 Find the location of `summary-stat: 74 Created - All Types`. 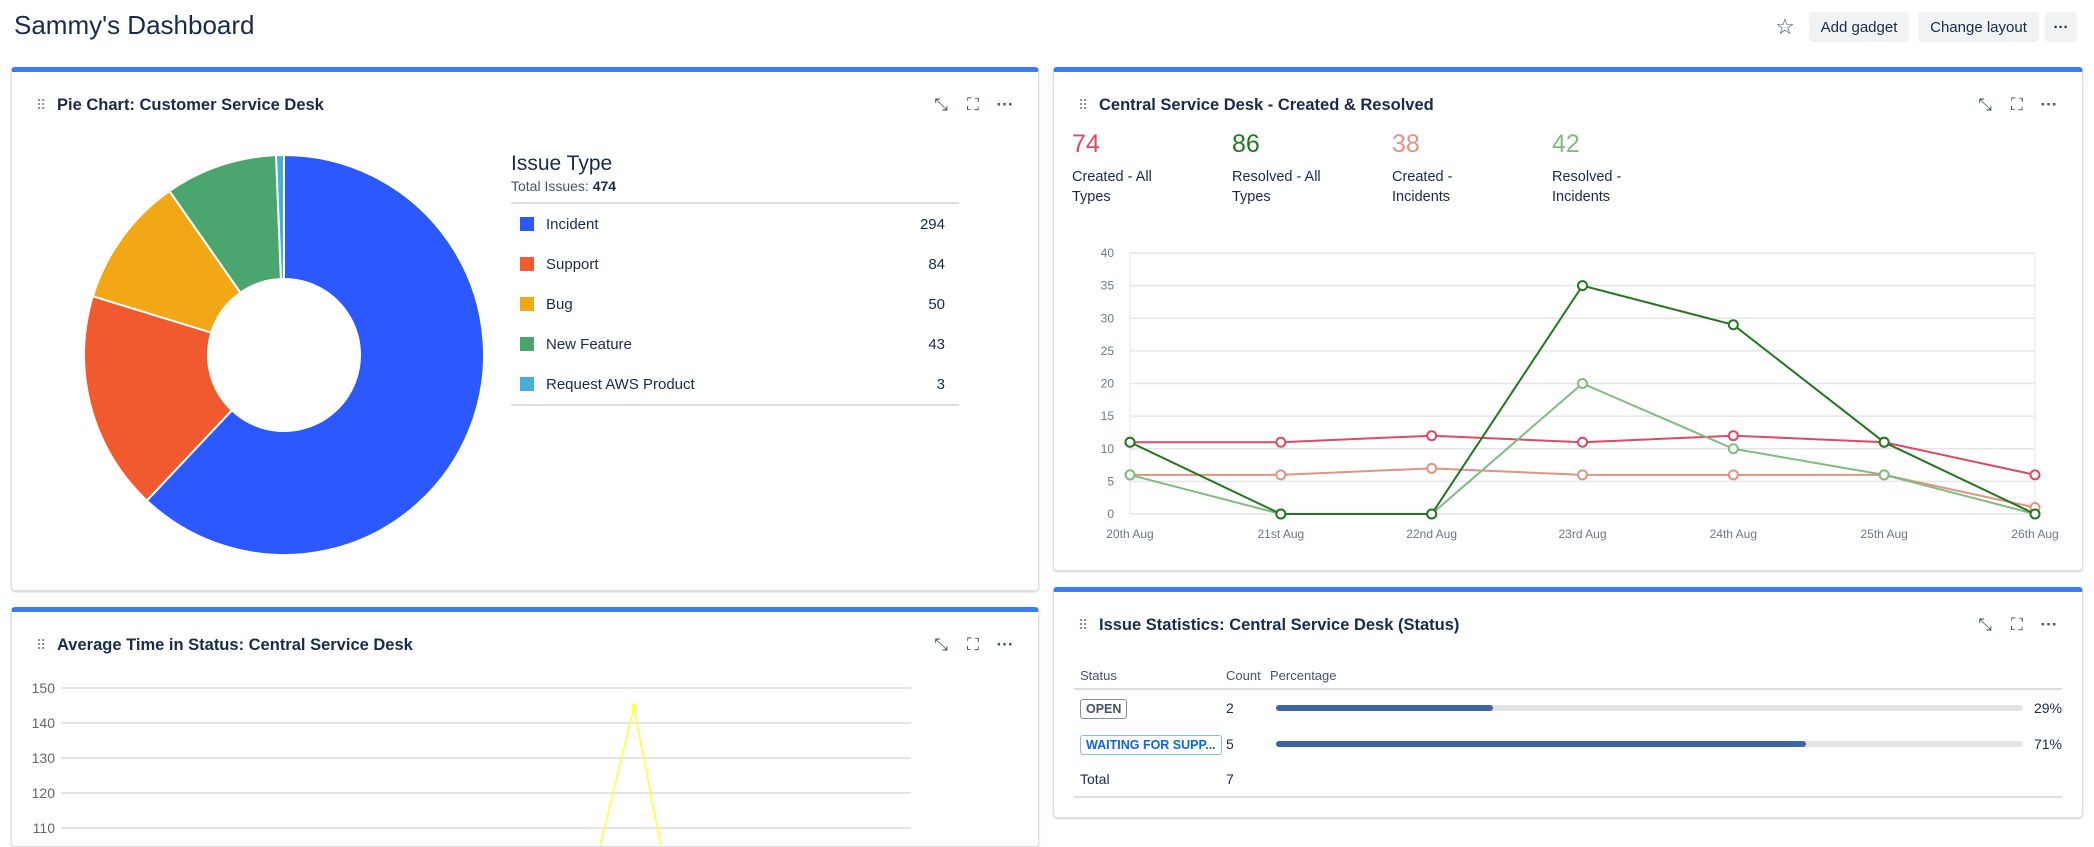

summary-stat: 74 Created - All Types is located at coordinates (1132, 168).